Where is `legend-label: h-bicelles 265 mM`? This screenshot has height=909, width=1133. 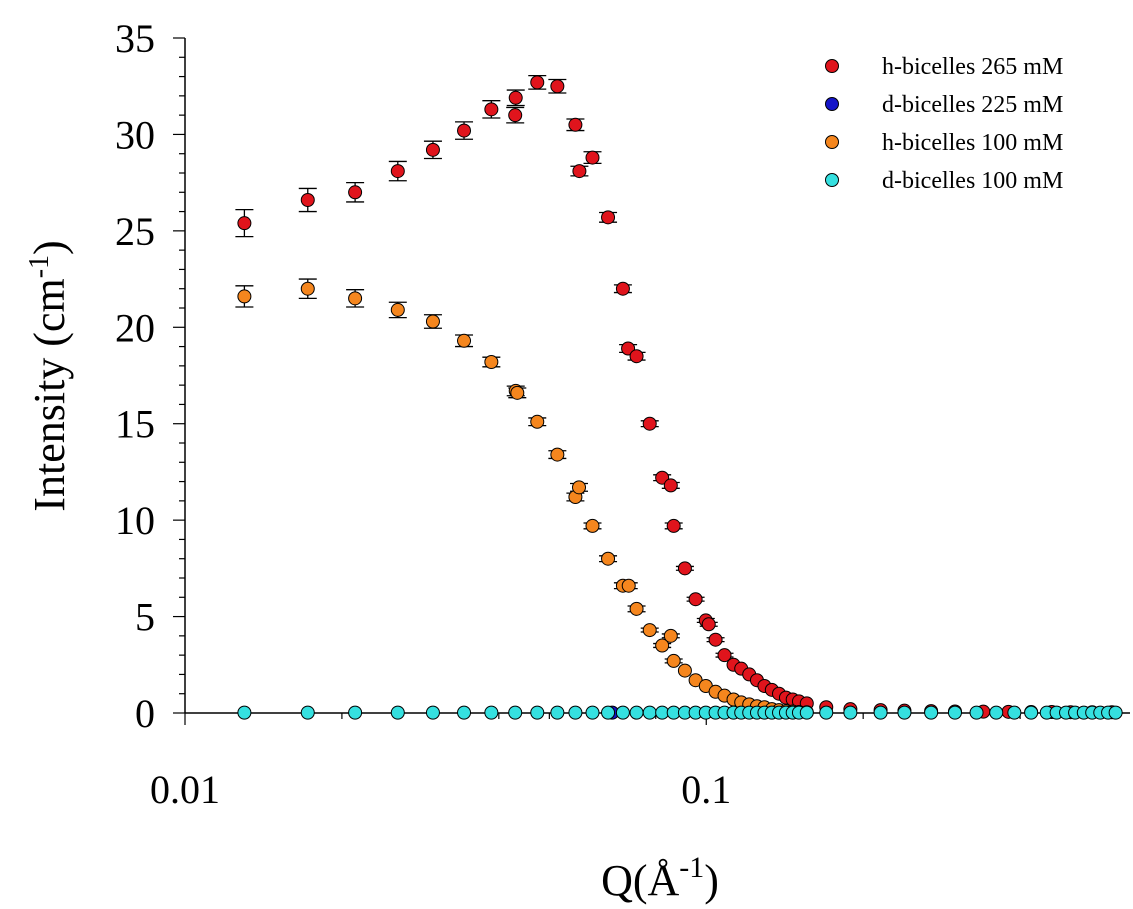
legend-label: h-bicelles 265 mM is located at coordinates (972, 67).